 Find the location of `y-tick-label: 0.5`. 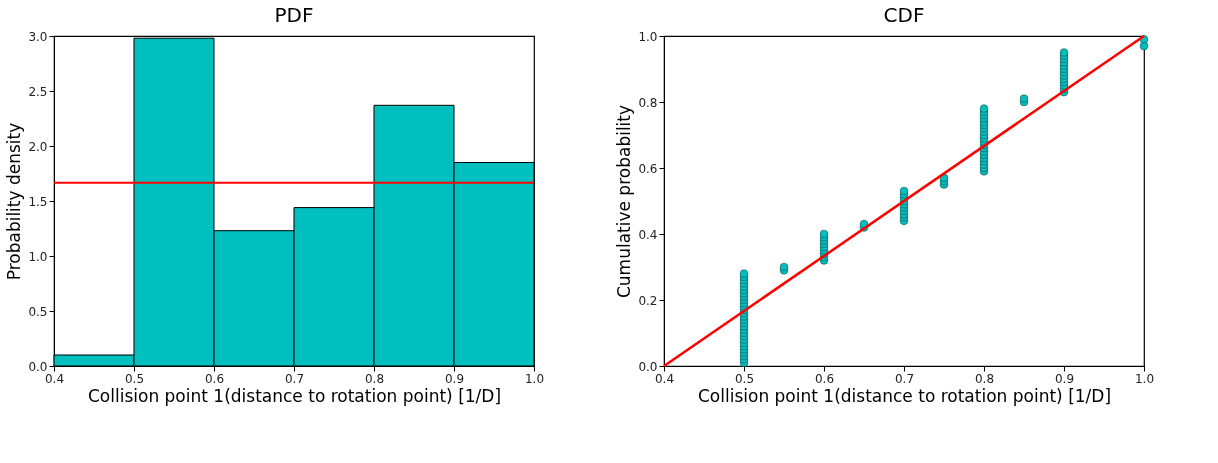

y-tick-label: 0.5 is located at coordinates (38, 311).